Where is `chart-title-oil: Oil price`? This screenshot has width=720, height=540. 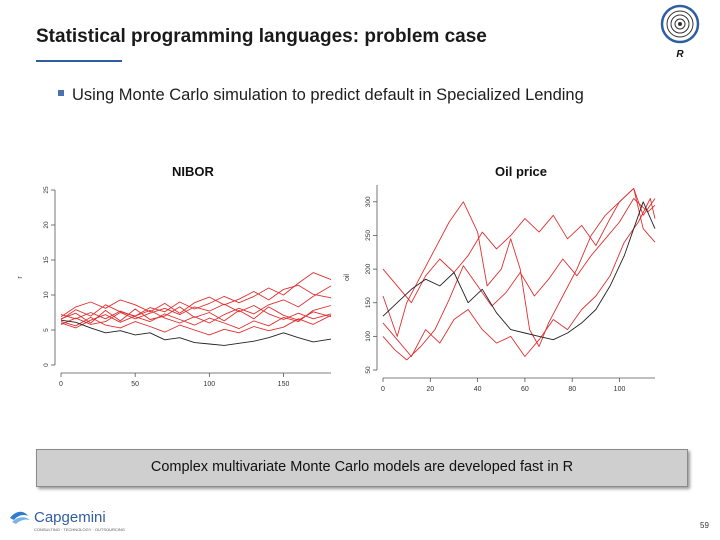
chart-title-oil: Oil price is located at coordinates (521, 171).